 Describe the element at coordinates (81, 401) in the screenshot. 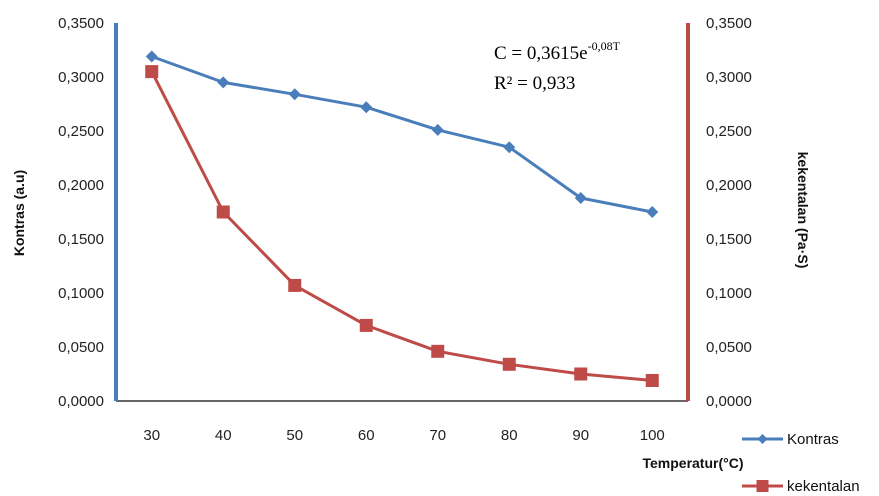

I see `y-tick-label: 0,0000` at that location.